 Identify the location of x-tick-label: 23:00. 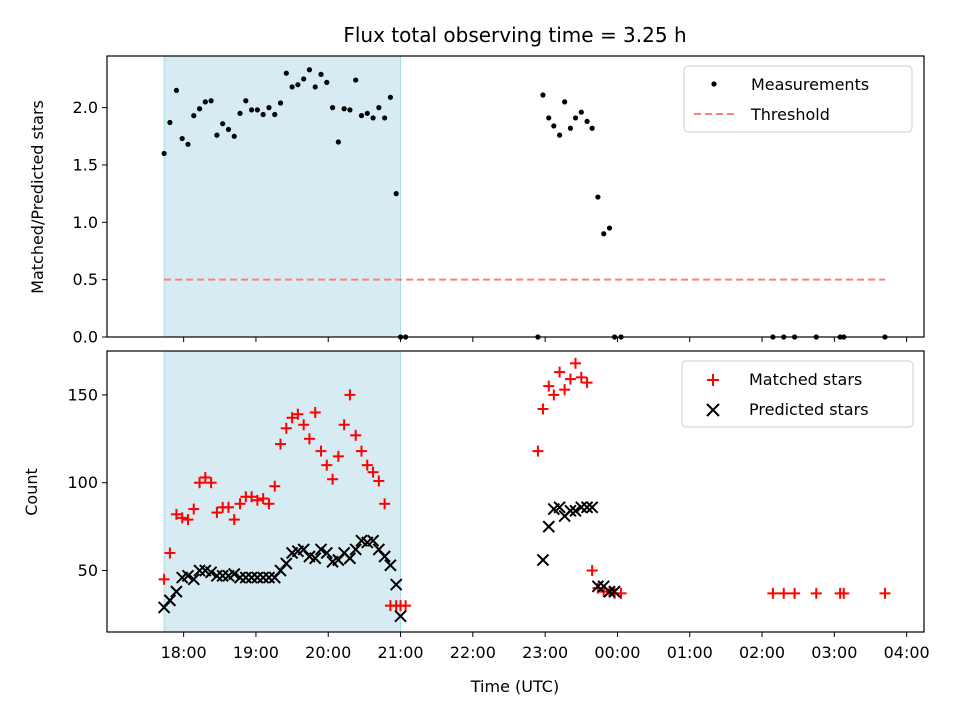
(545, 652).